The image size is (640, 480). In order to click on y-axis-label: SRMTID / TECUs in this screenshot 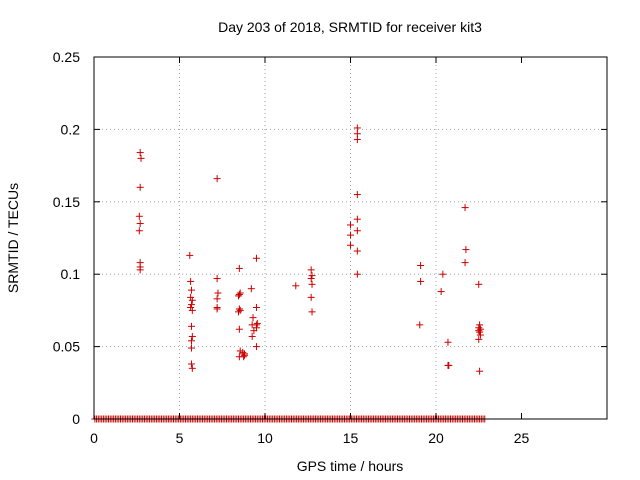, I will do `click(13, 238)`.